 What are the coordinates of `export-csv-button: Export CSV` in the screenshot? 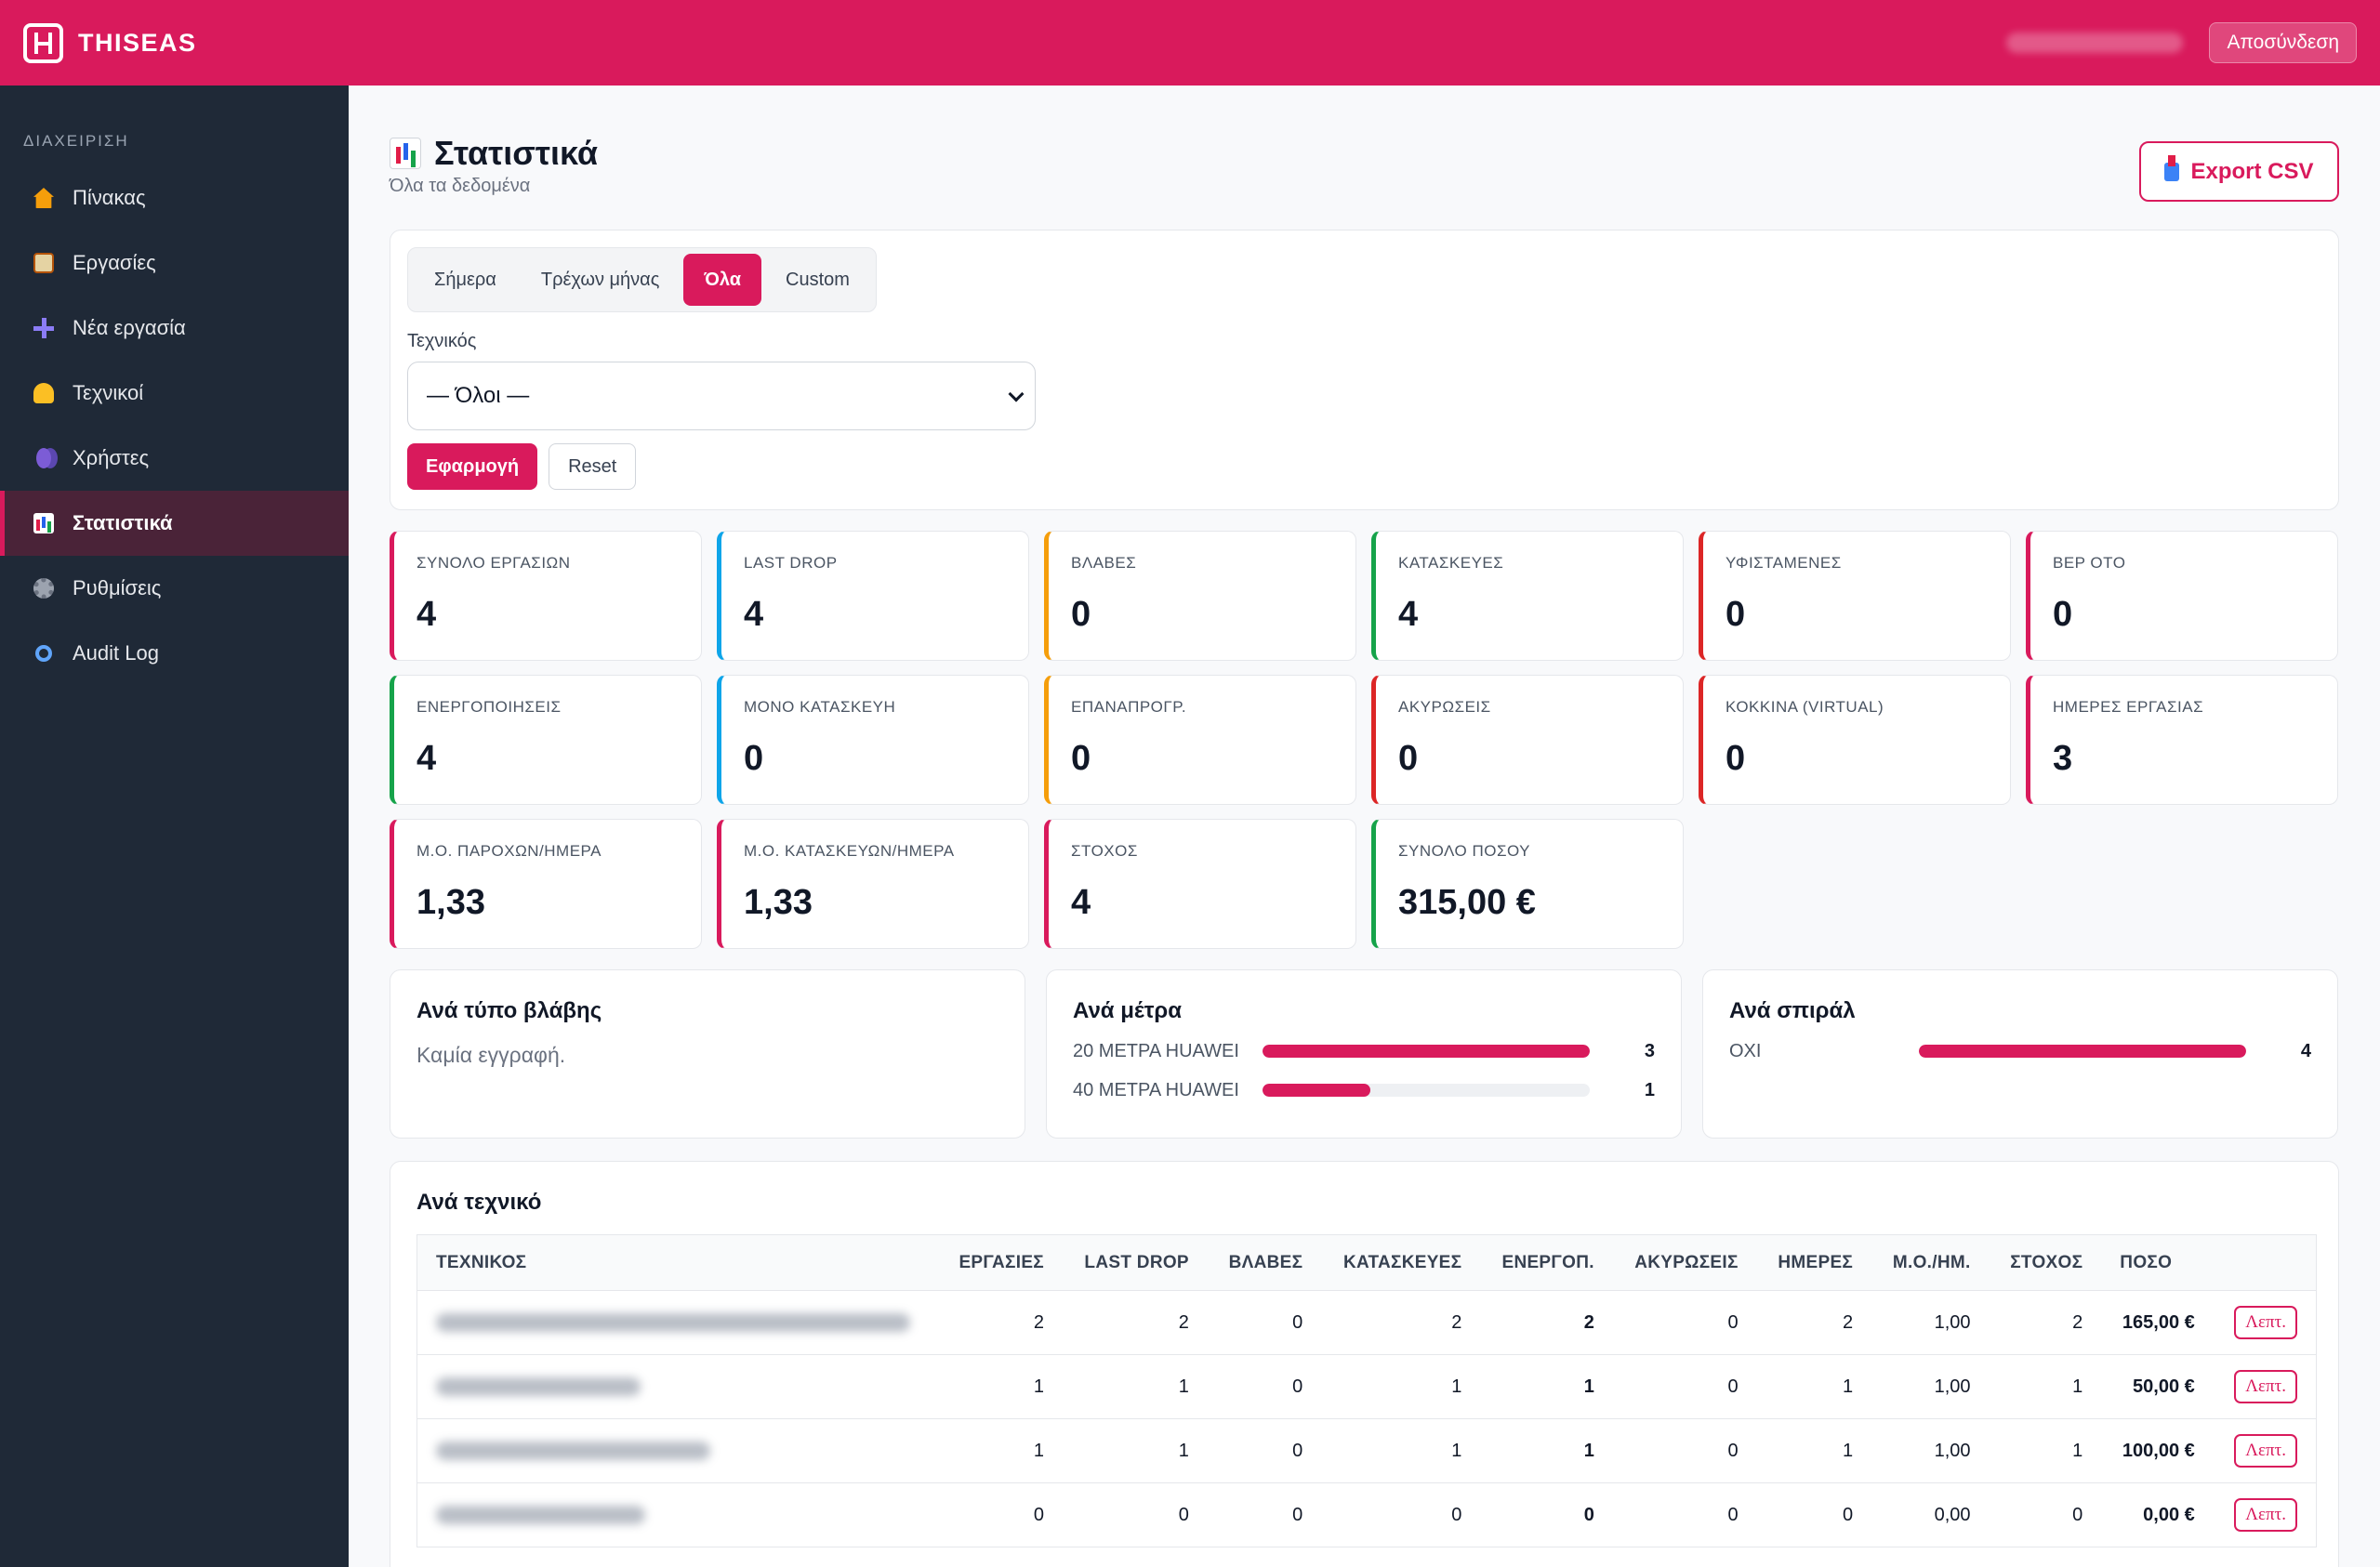 It's located at (2239, 171).